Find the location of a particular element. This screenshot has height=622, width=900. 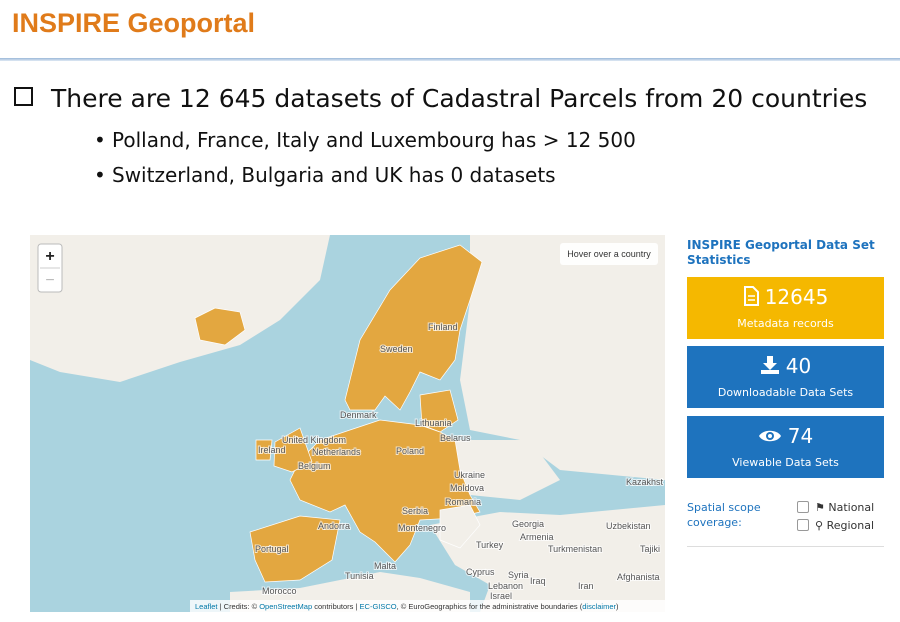

map-label: Serbia is located at coordinates (415, 511).